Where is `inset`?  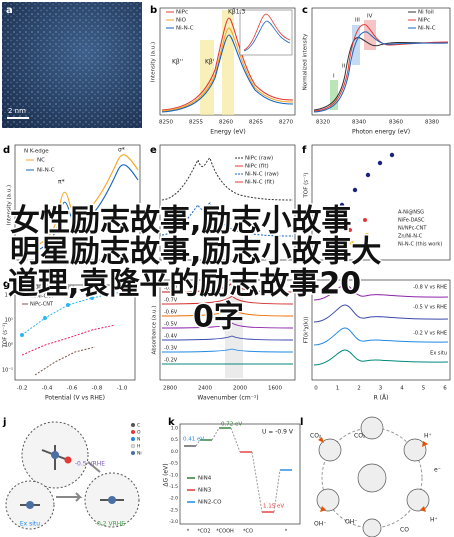 inset is located at coordinates (266, 32).